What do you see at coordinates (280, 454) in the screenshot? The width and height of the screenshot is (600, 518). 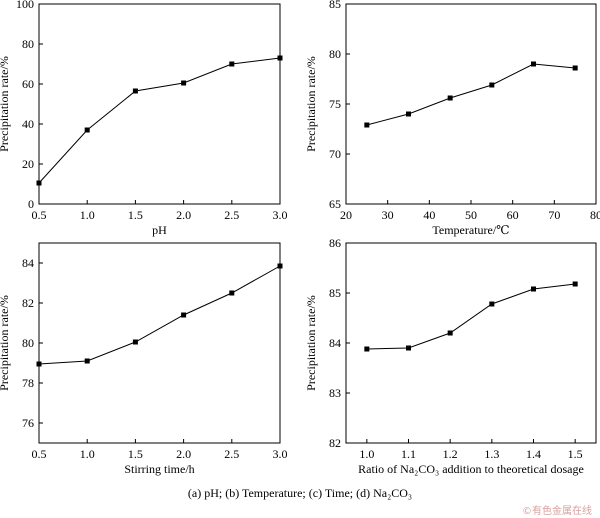 I see `panel-c-x-tick-label: 3.0` at bounding box center [280, 454].